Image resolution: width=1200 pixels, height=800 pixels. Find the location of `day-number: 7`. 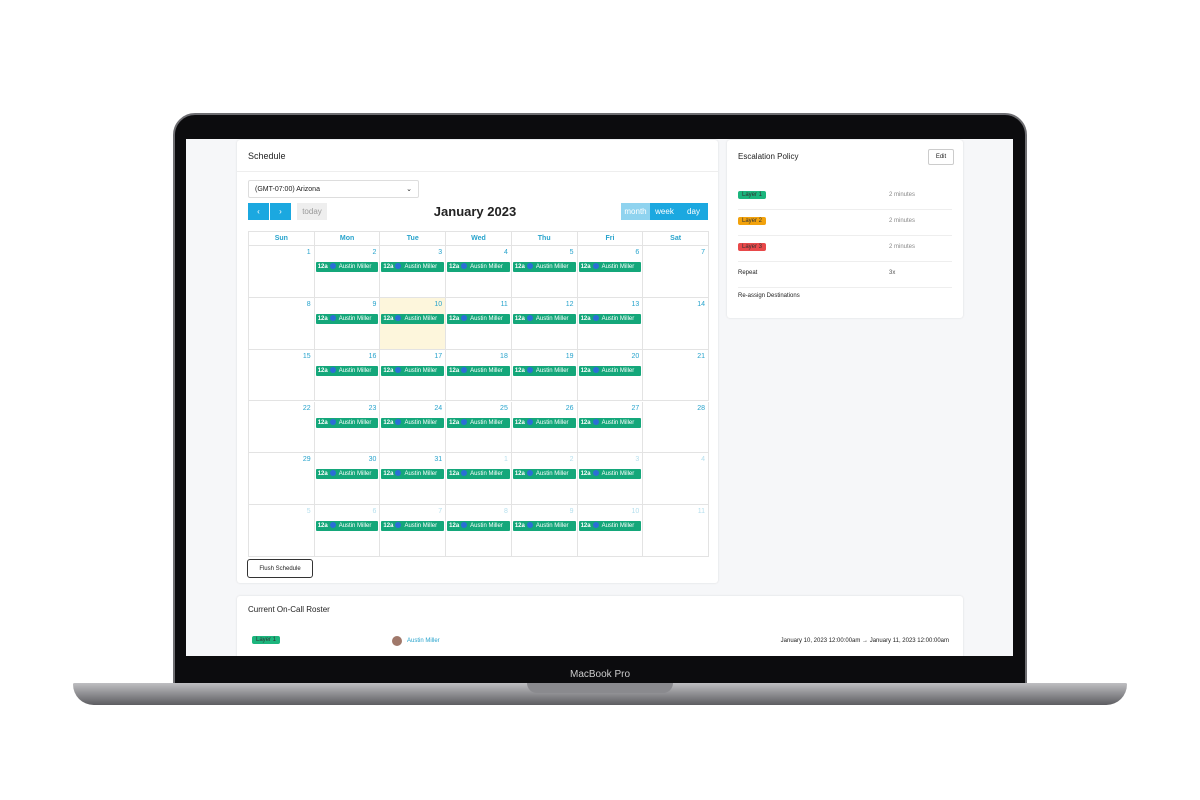

day-number: 7 is located at coordinates (703, 252).